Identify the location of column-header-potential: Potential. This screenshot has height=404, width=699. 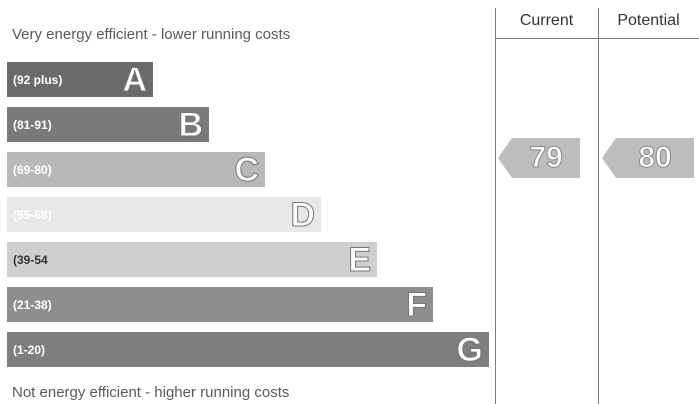
(648, 20).